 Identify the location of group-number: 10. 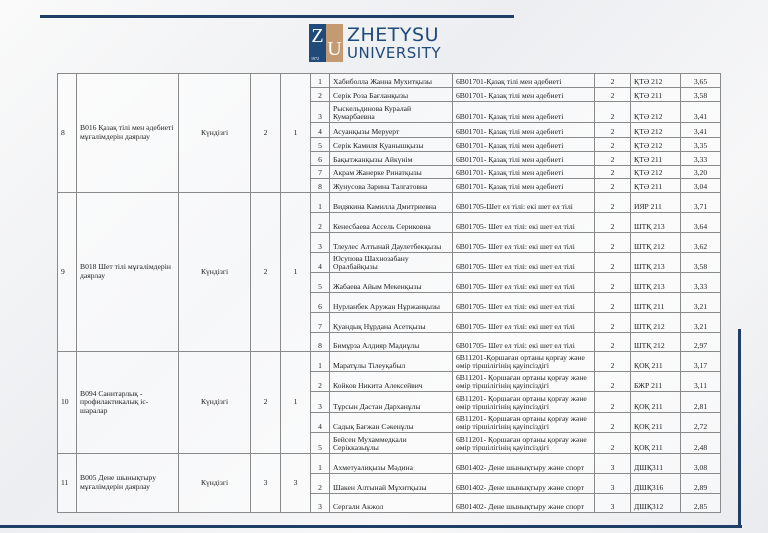
(67, 402).